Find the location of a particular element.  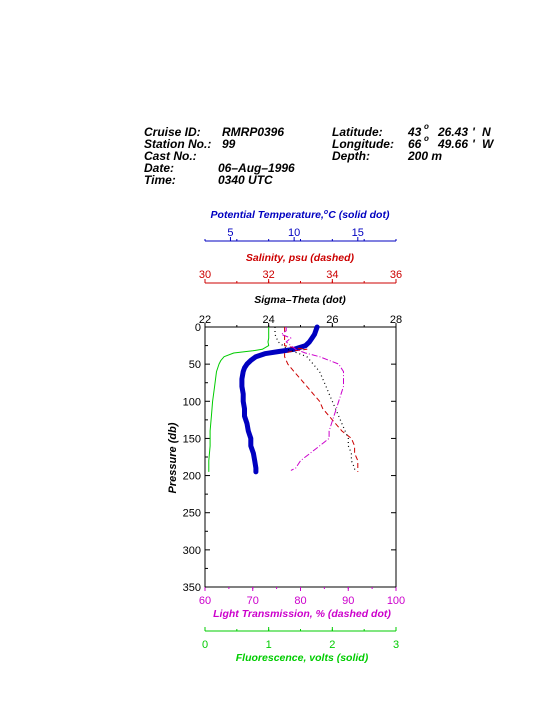

salinity-tick-label: 30 is located at coordinates (205, 275).